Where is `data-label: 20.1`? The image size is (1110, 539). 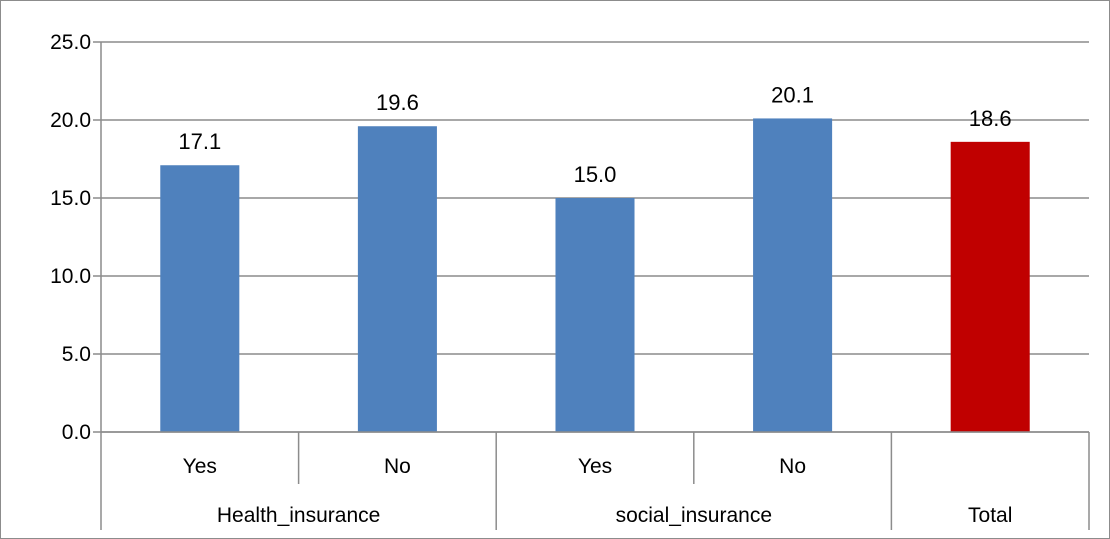 data-label: 20.1 is located at coordinates (792, 94).